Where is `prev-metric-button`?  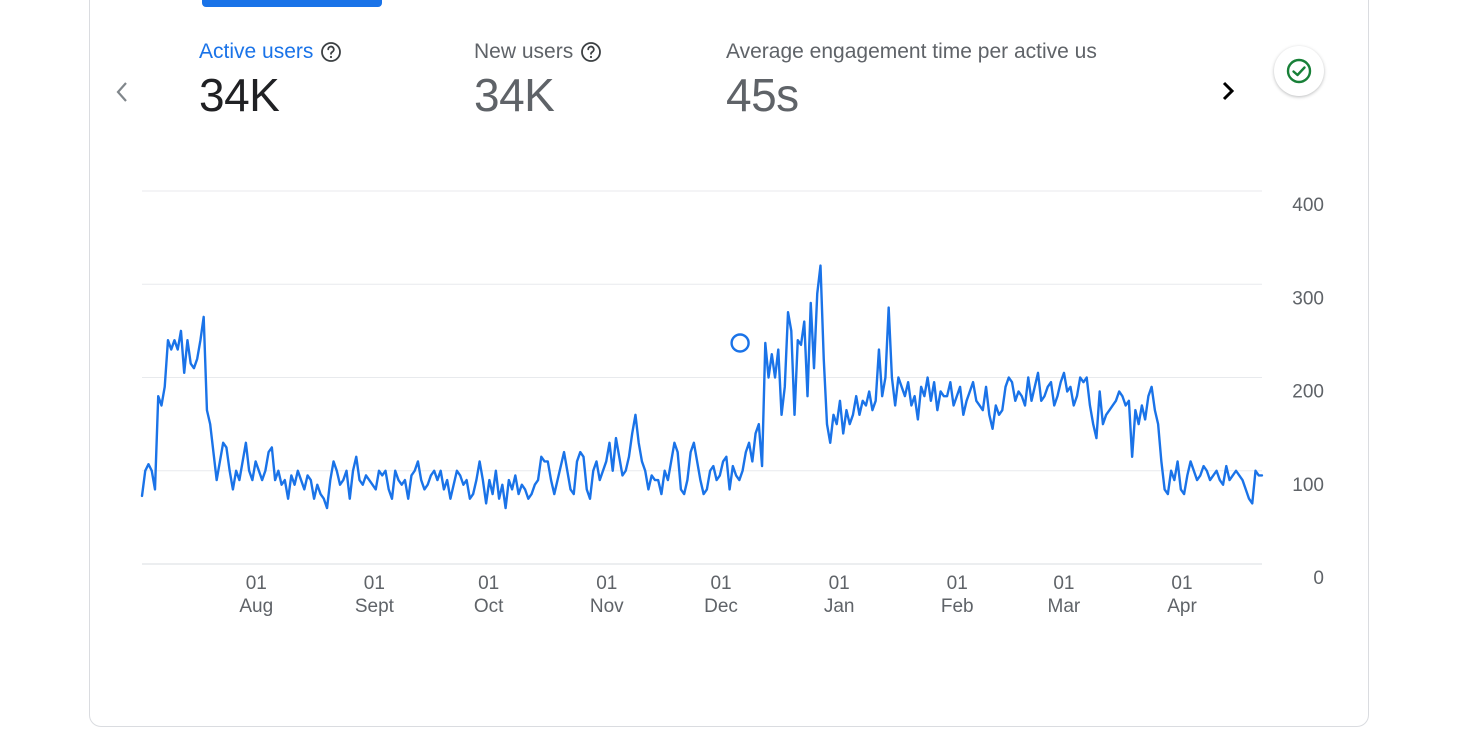 prev-metric-button is located at coordinates (122, 92).